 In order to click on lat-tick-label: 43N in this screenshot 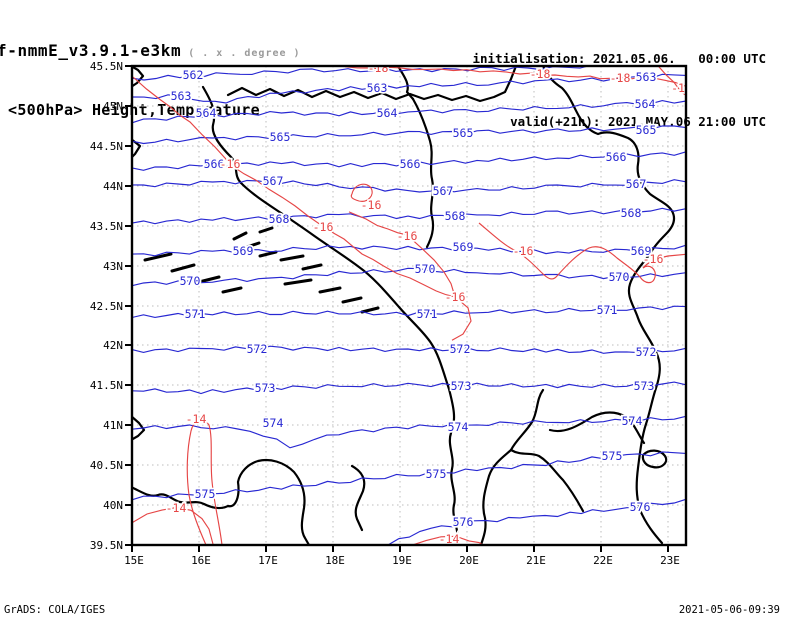, I will do `click(113, 266)`.